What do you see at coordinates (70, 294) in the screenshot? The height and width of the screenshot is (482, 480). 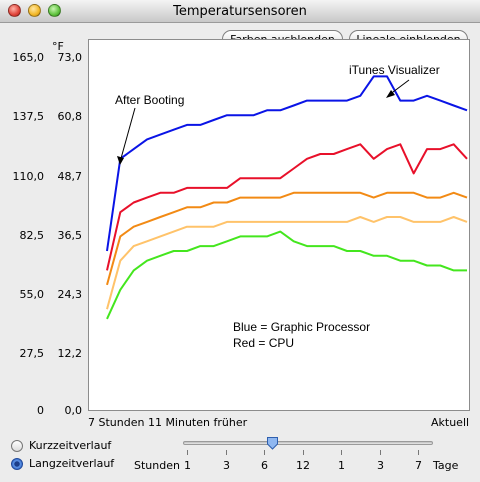 I see `c-tick-label: 24,3` at bounding box center [70, 294].